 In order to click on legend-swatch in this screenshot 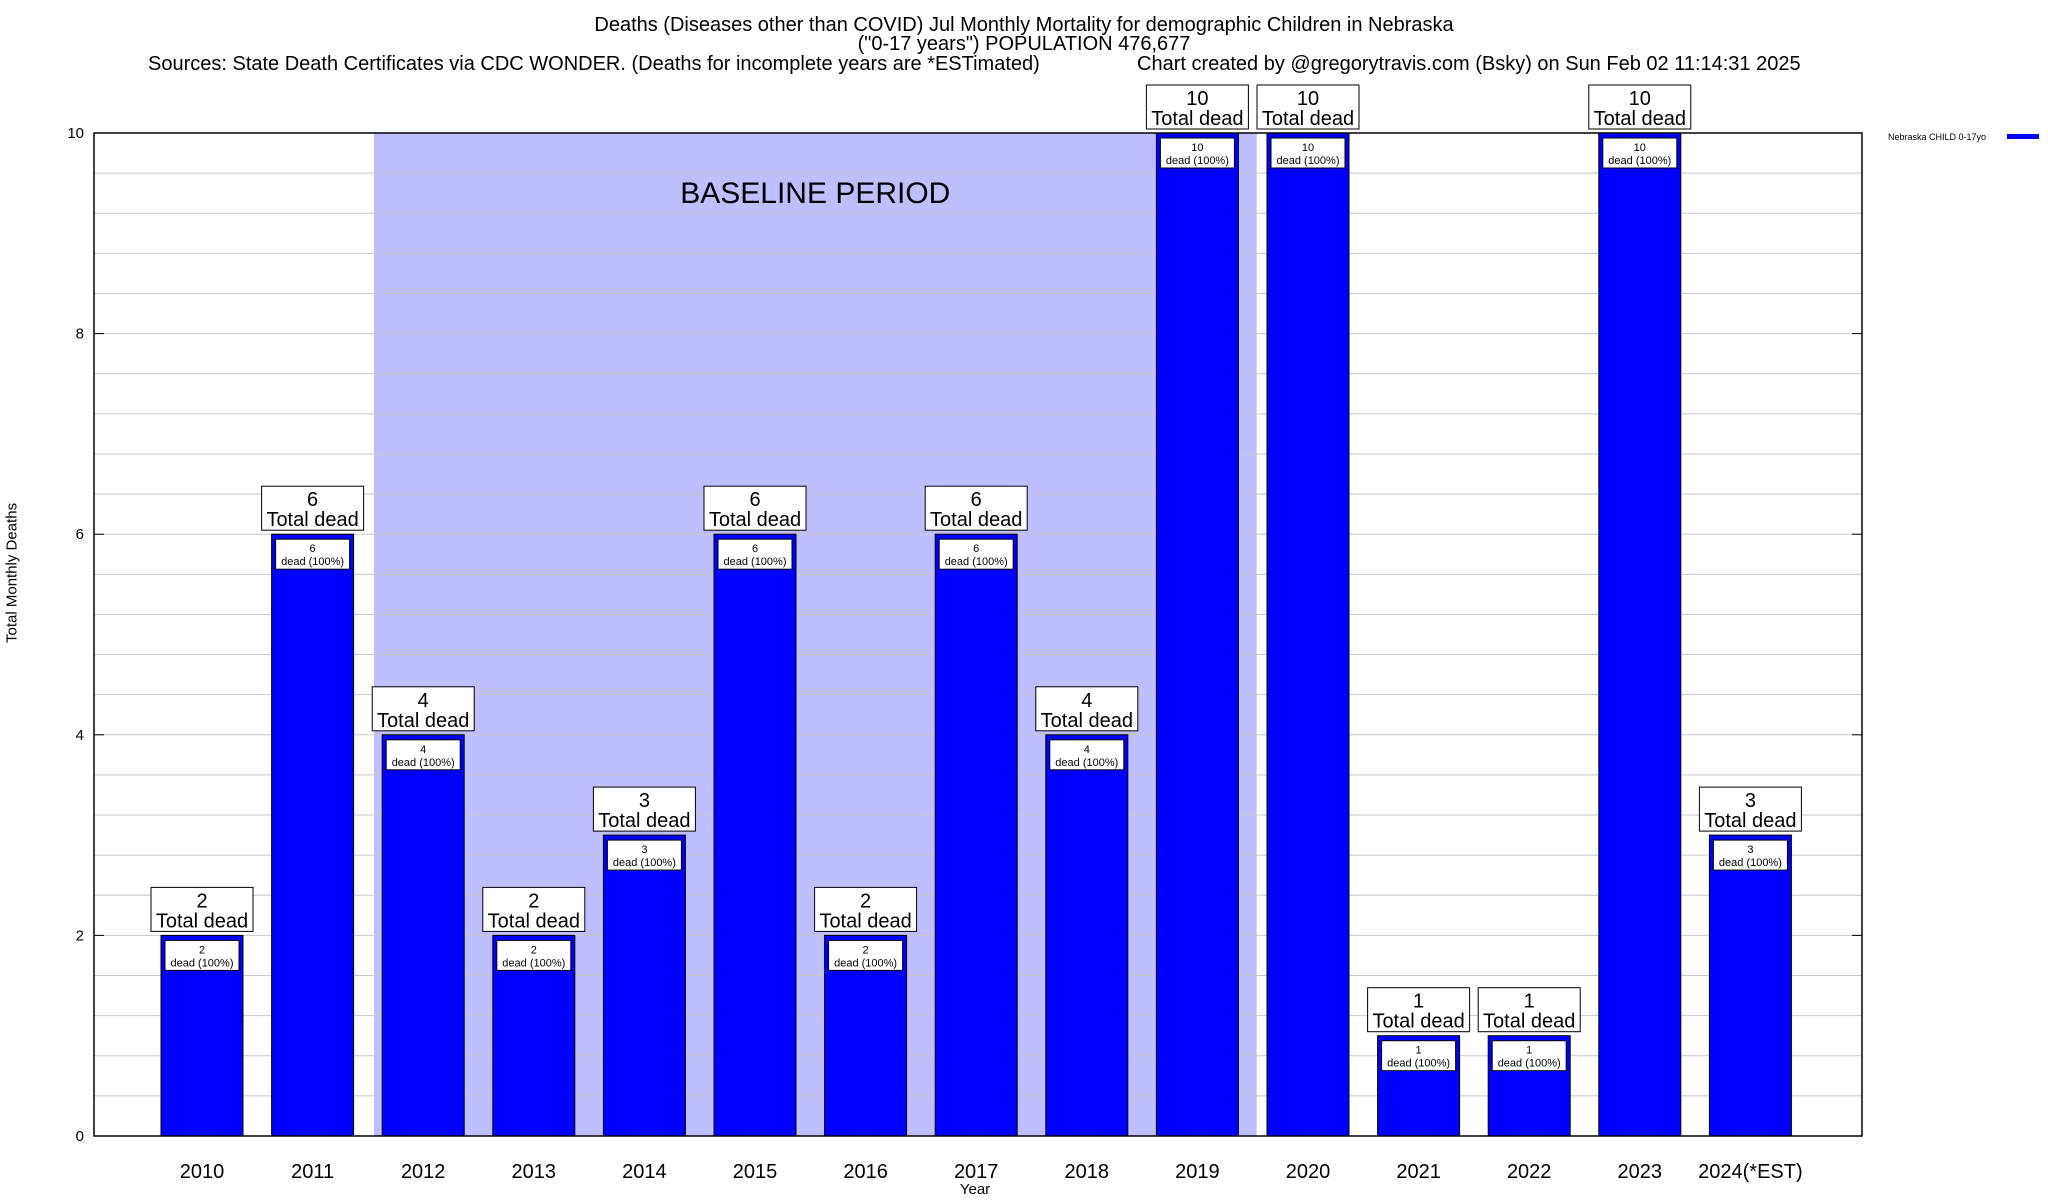, I will do `click(2023, 136)`.